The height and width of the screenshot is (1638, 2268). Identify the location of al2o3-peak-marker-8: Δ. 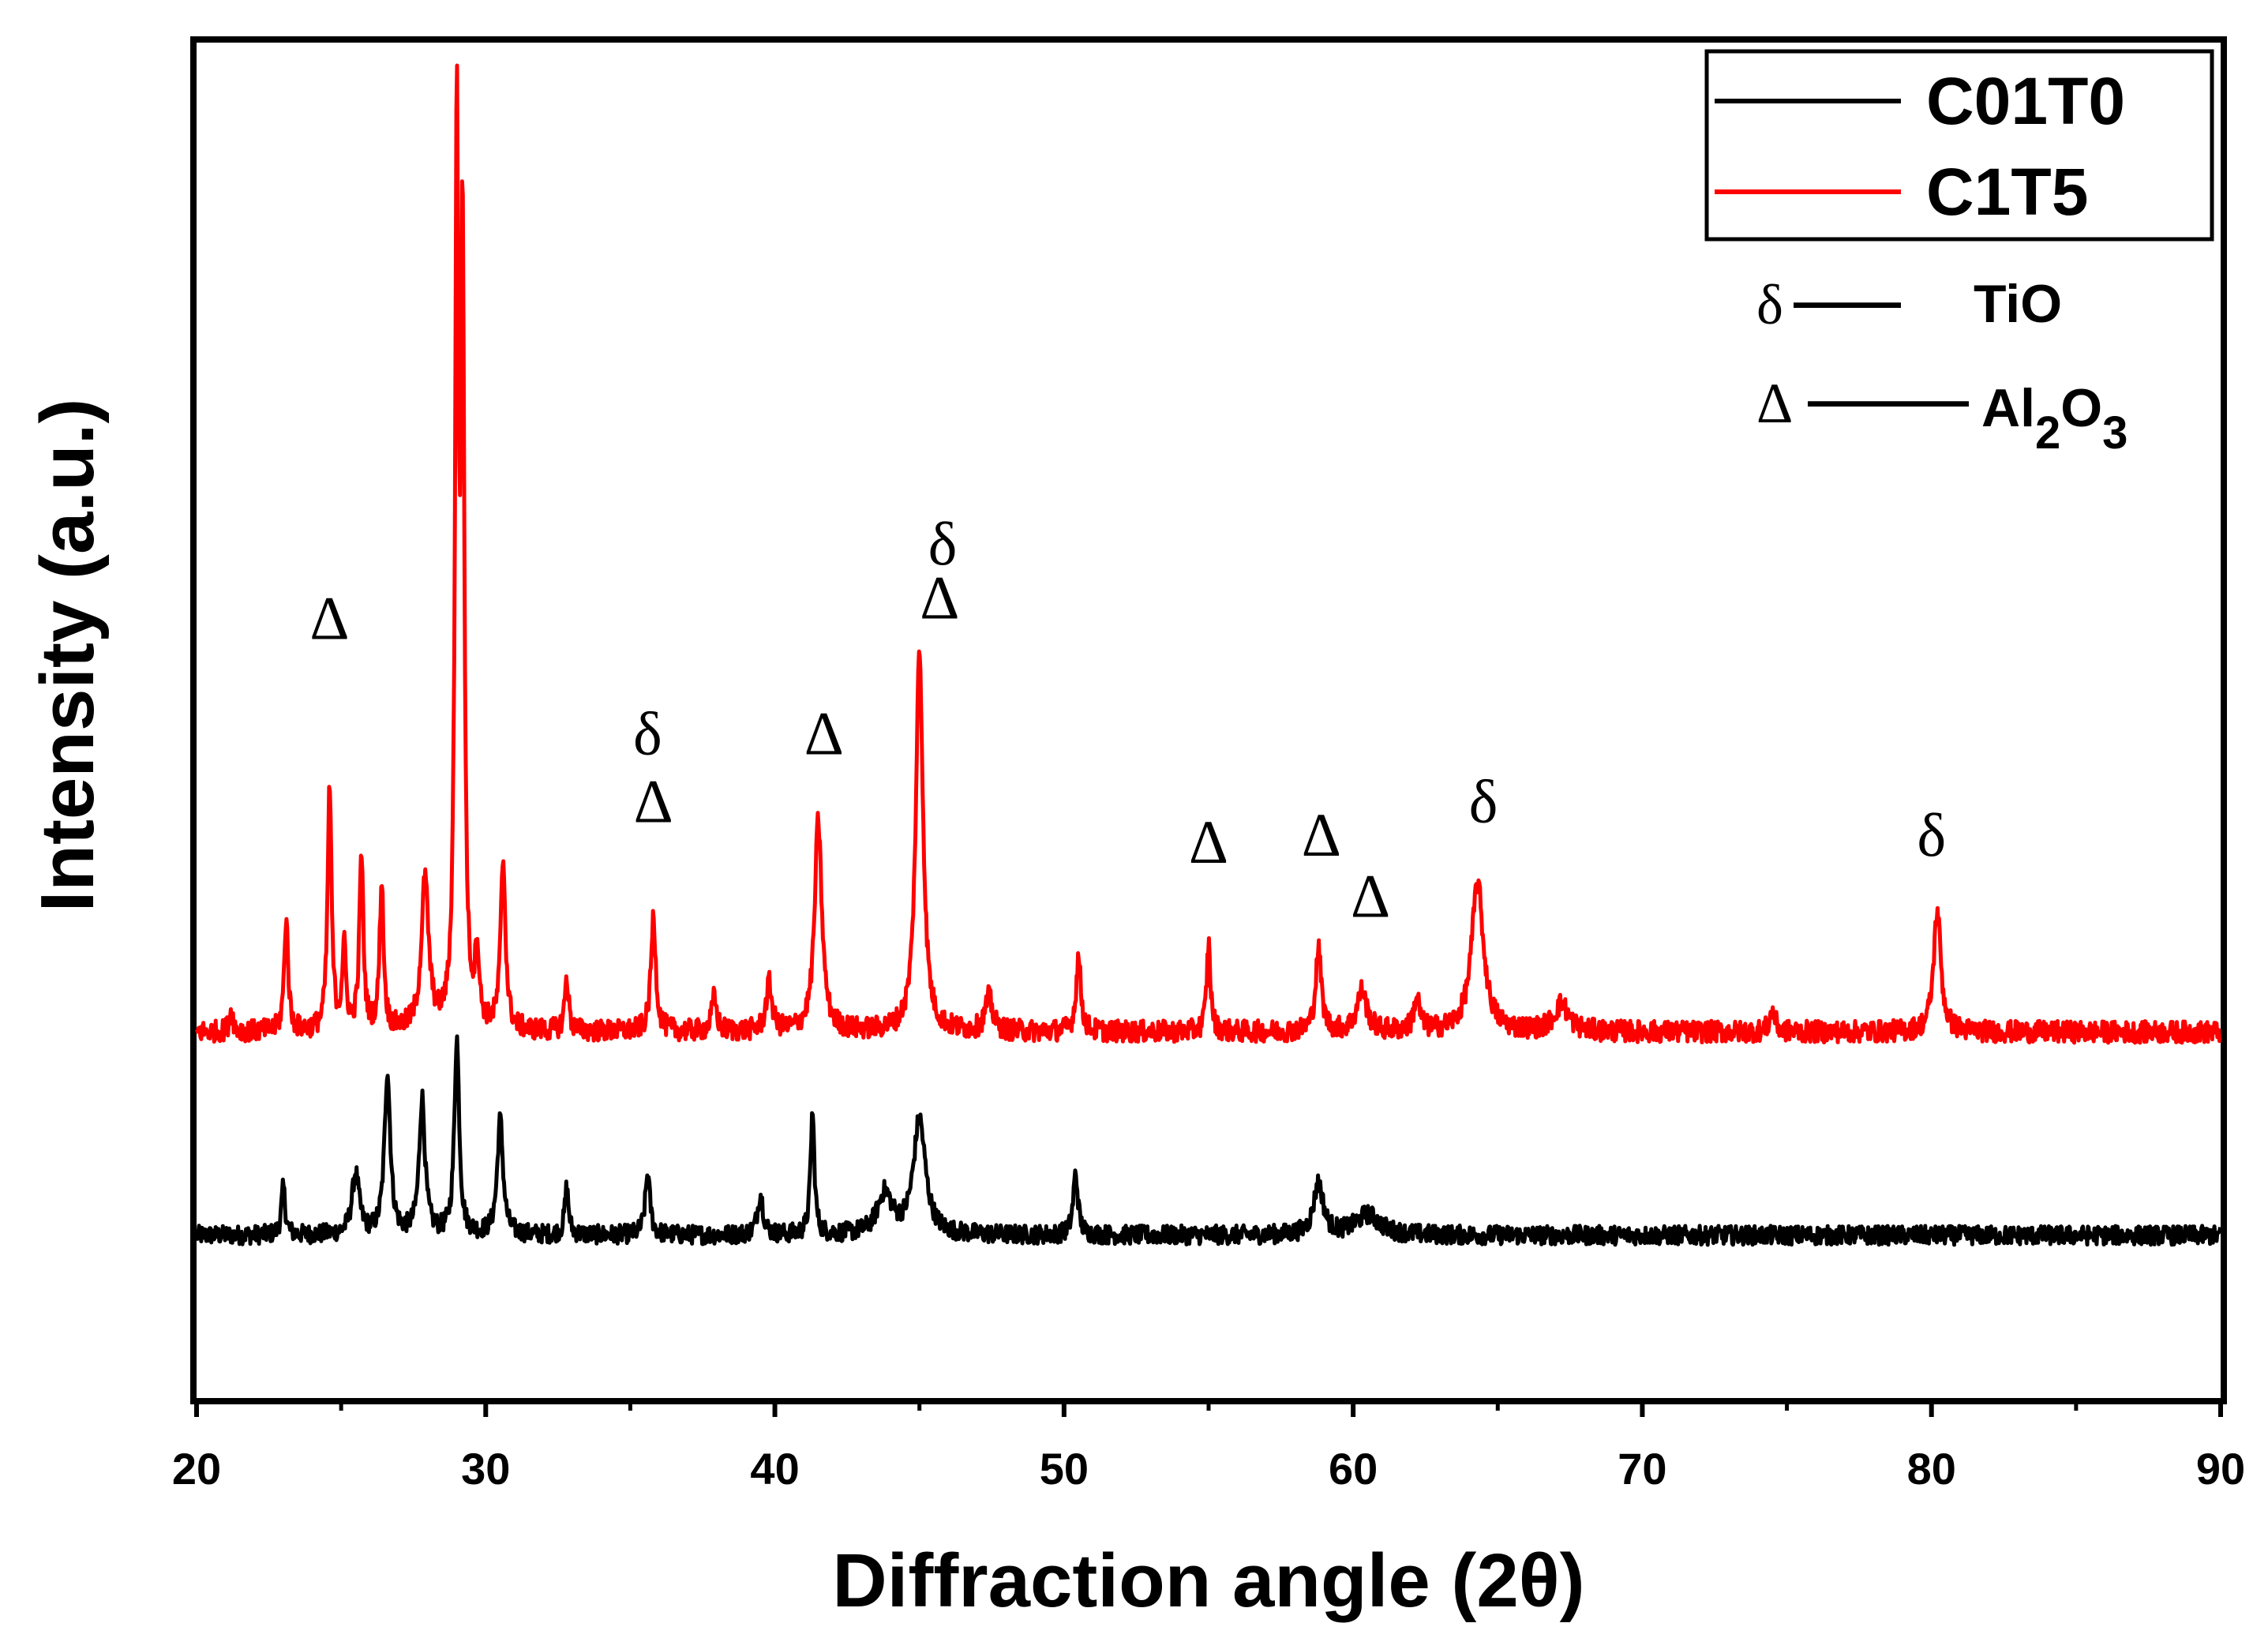
(1370, 895).